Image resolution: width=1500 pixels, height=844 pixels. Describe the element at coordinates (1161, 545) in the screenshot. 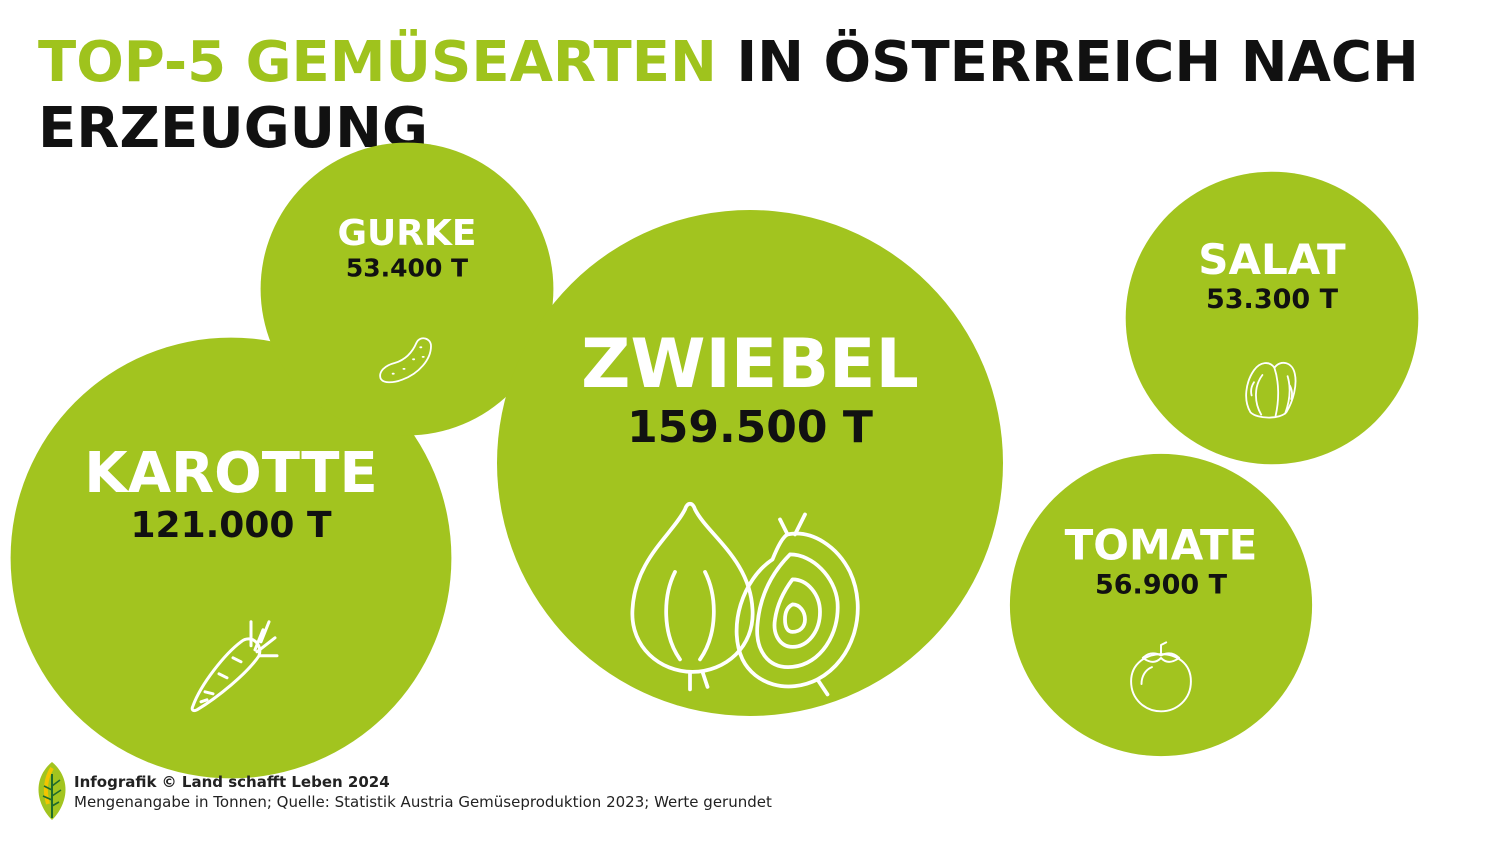

I see `bubble-label-tomate: TOMATE` at that location.